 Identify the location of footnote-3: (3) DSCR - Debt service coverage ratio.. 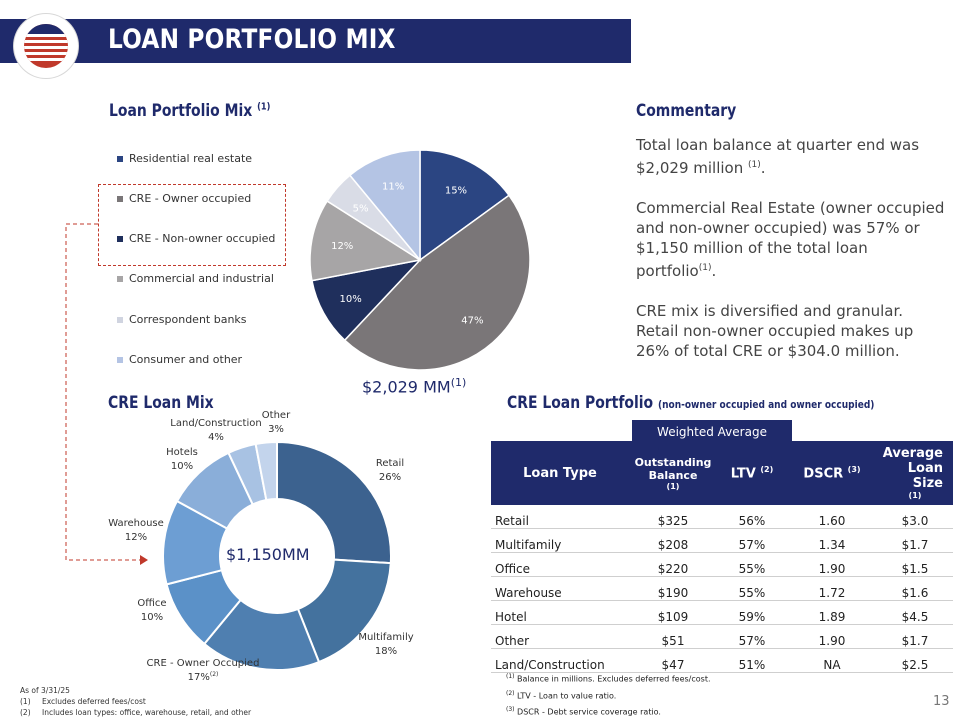
(608, 711).